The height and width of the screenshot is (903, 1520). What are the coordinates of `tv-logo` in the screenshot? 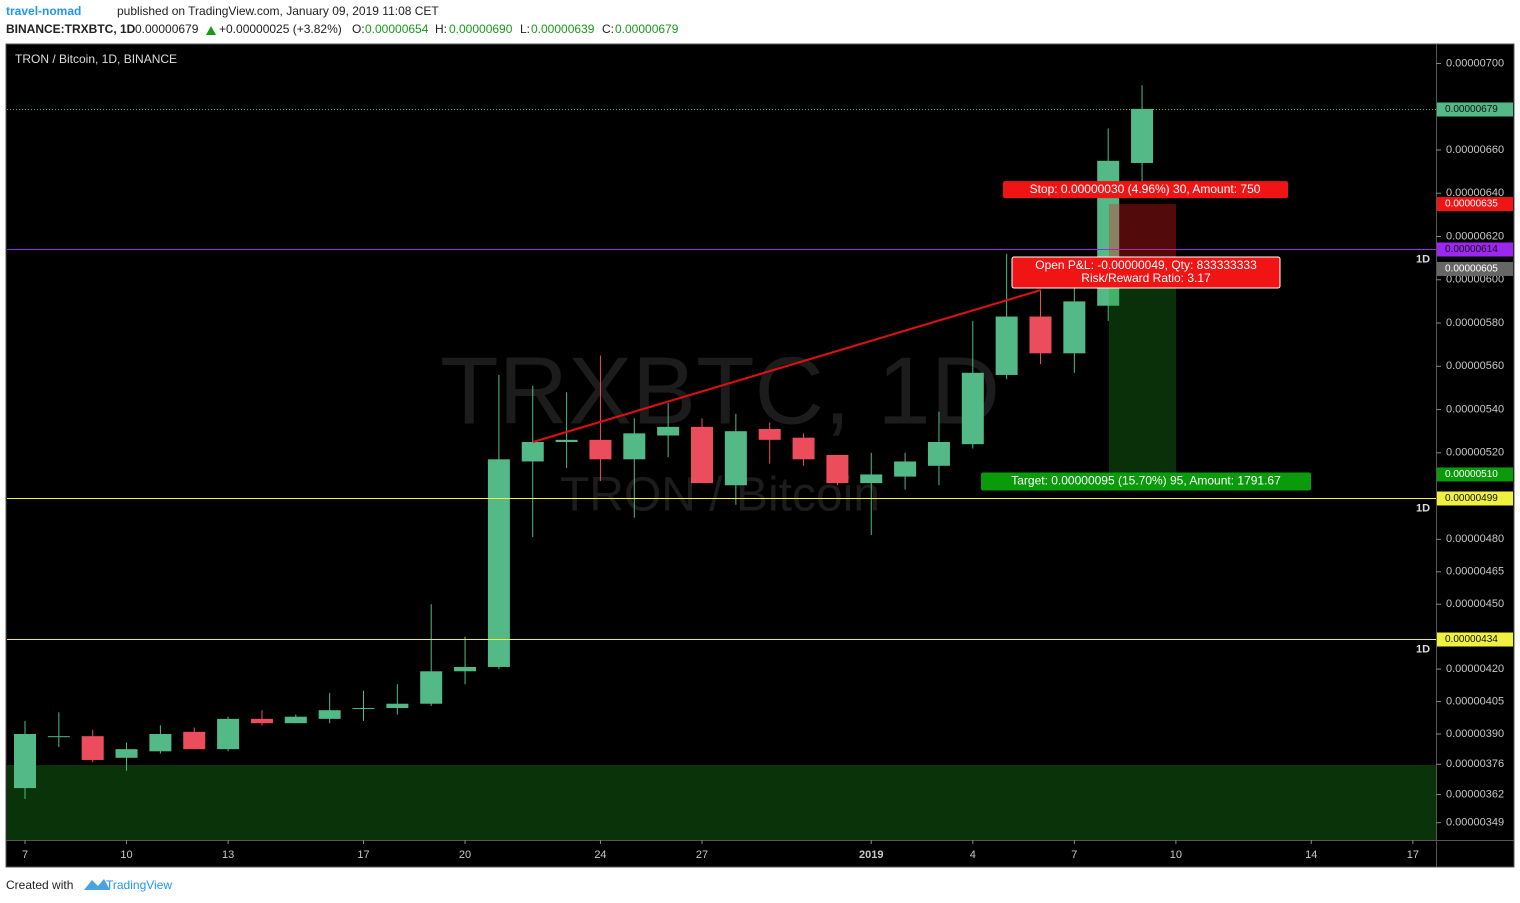 It's located at (97, 884).